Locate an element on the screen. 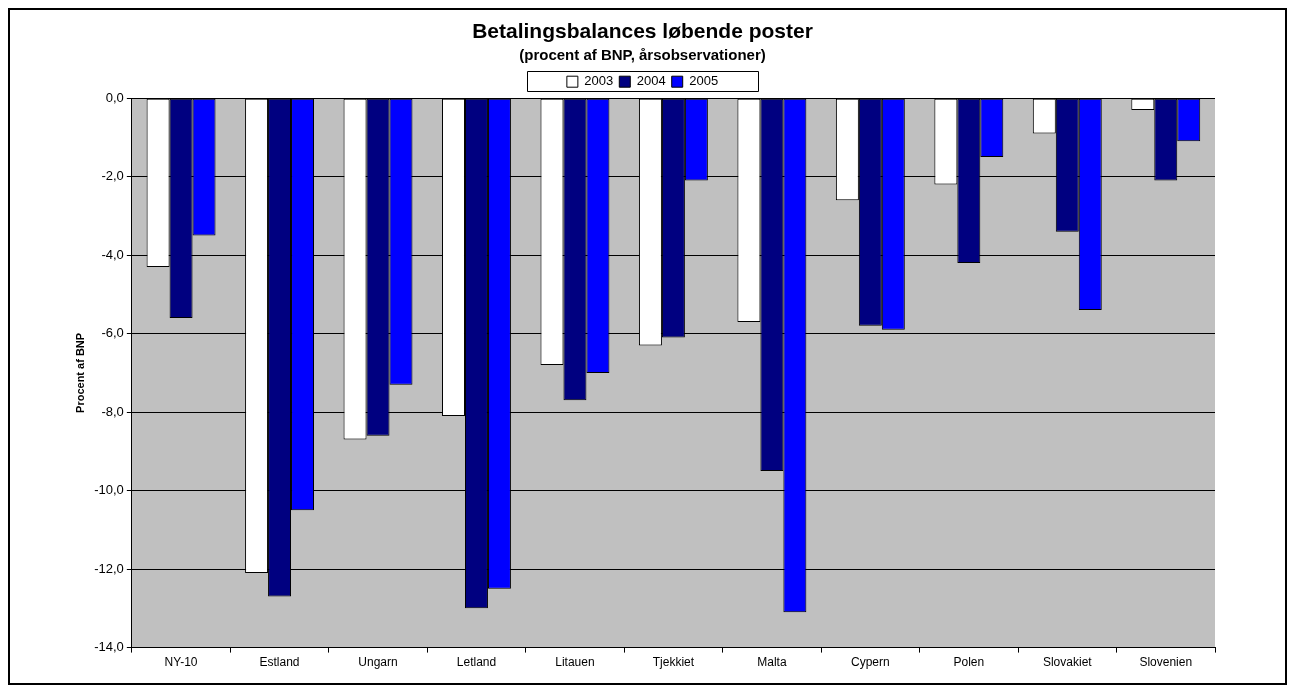  y-tick-label: -6,0 is located at coordinates (112, 333).